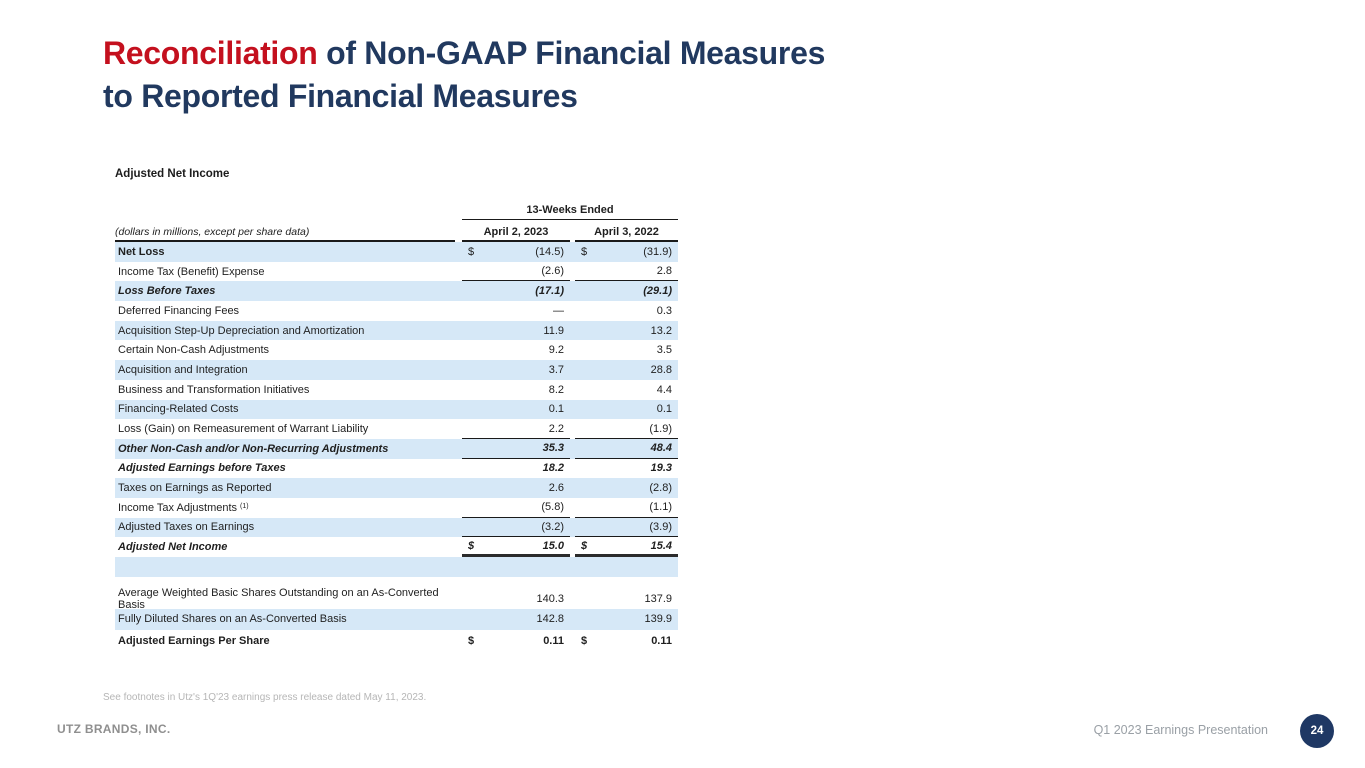  Describe the element at coordinates (664, 389) in the screenshot. I see `value-2022: 4.4` at that location.